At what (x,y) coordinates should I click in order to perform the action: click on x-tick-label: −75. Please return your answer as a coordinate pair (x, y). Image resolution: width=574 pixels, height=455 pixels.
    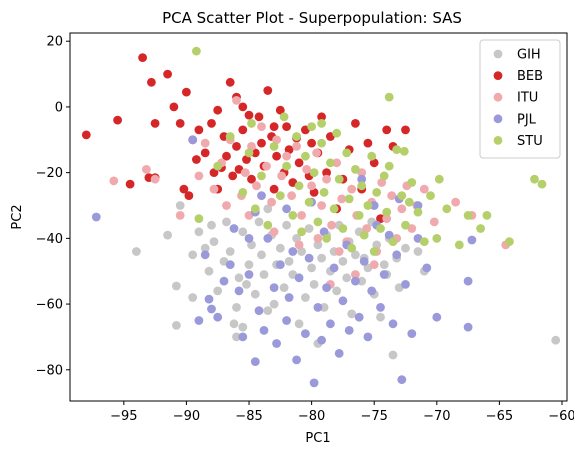
    Looking at the image, I should click on (373, 416).